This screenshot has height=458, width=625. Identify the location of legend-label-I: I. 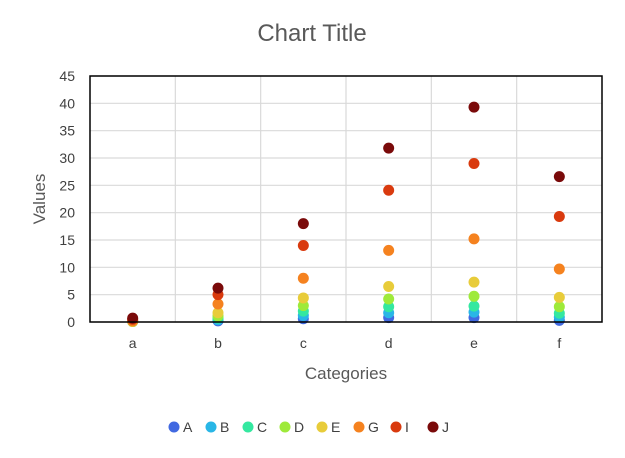
(407, 427).